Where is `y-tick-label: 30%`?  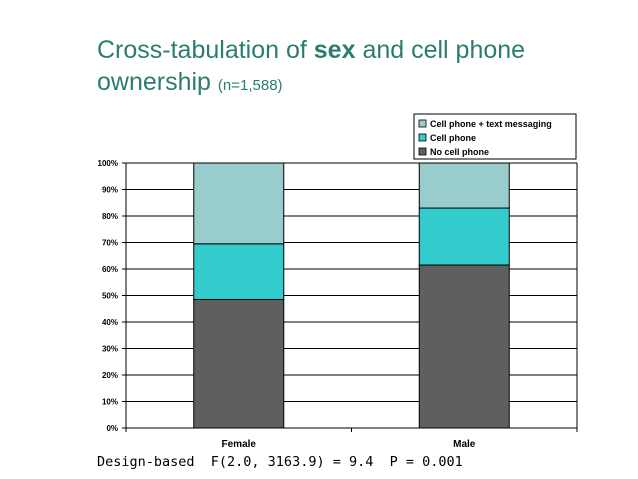
y-tick-label: 30% is located at coordinates (110, 349).